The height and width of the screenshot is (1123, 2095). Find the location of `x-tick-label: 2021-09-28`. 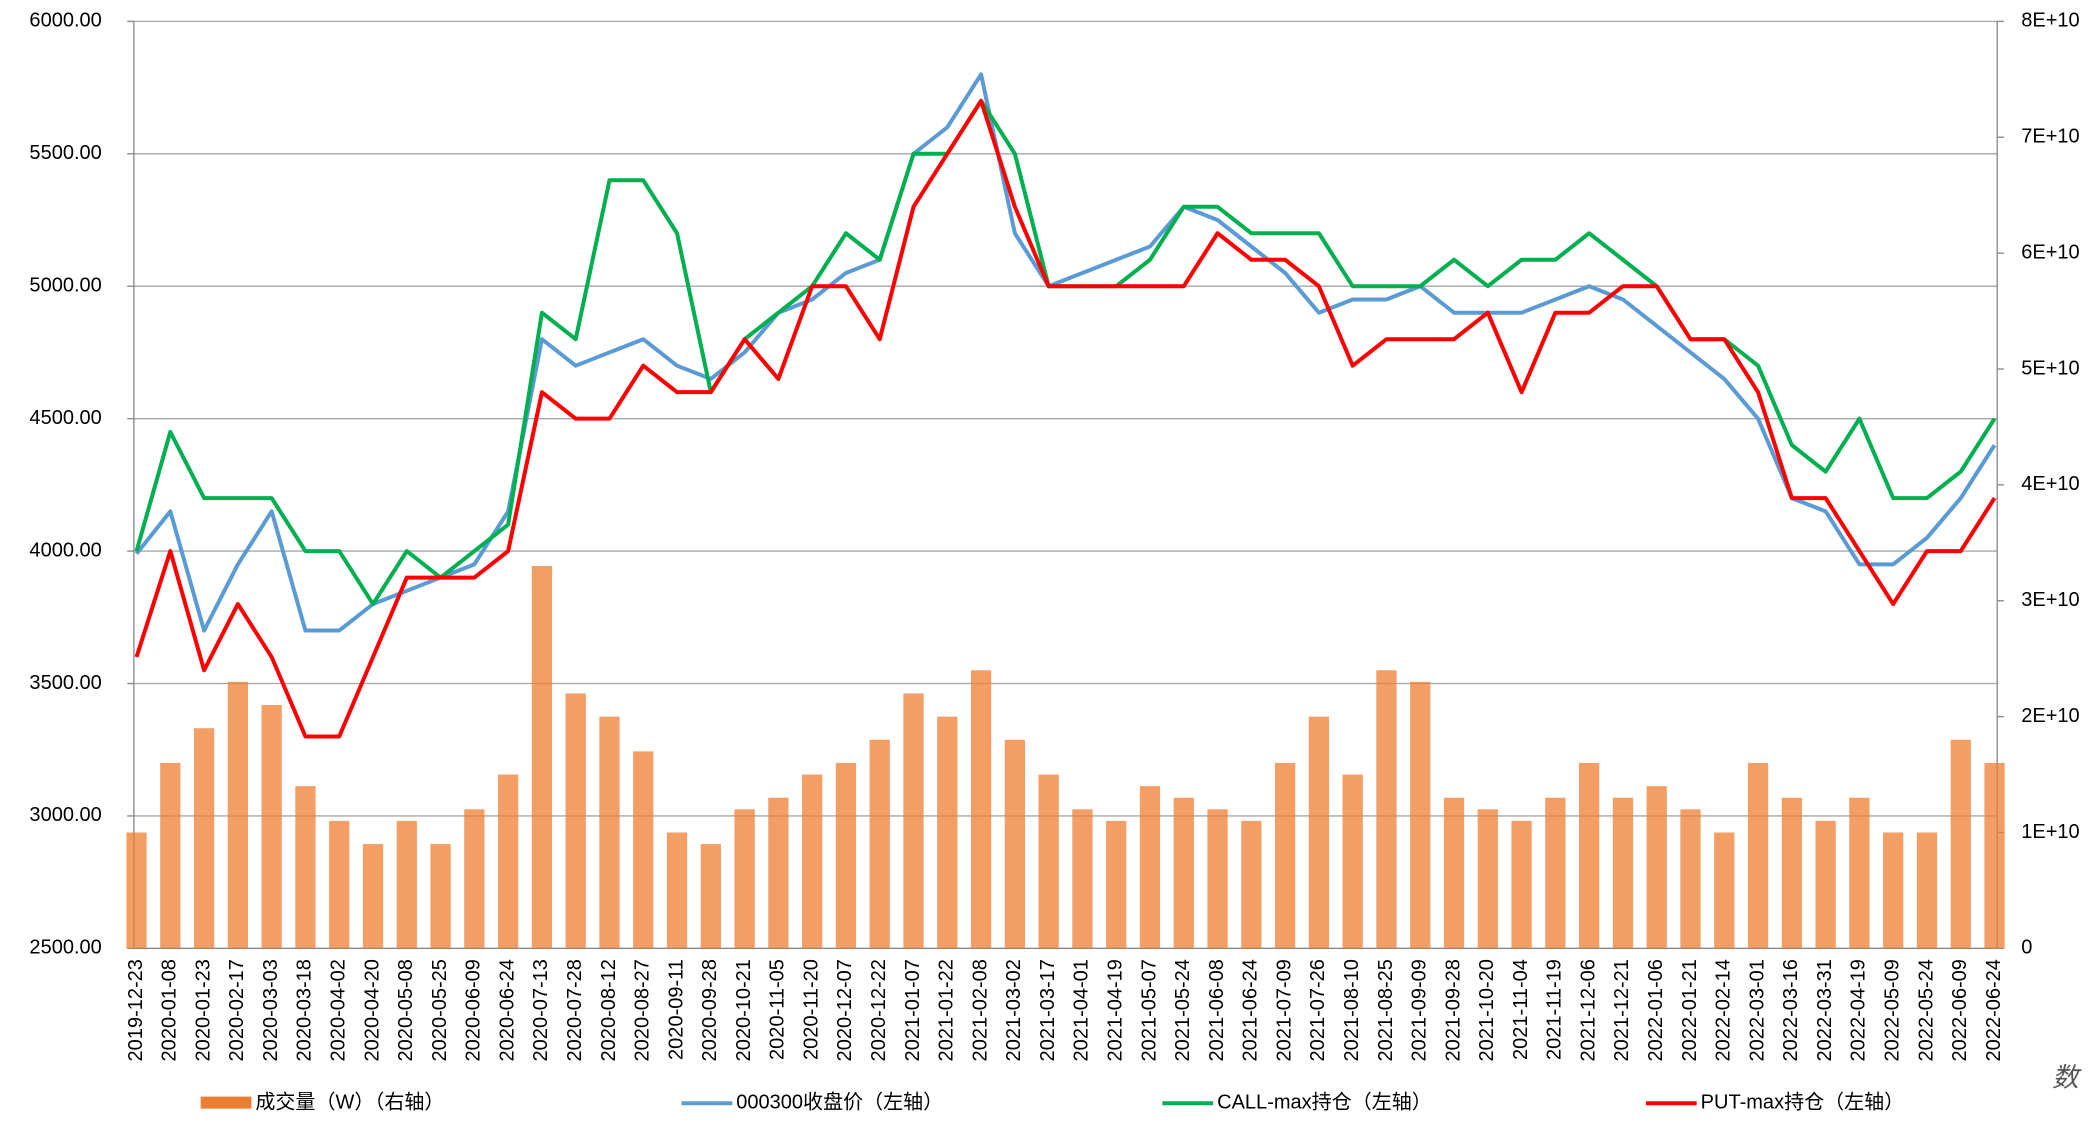

x-tick-label: 2021-09-28 is located at coordinates (1453, 1010).